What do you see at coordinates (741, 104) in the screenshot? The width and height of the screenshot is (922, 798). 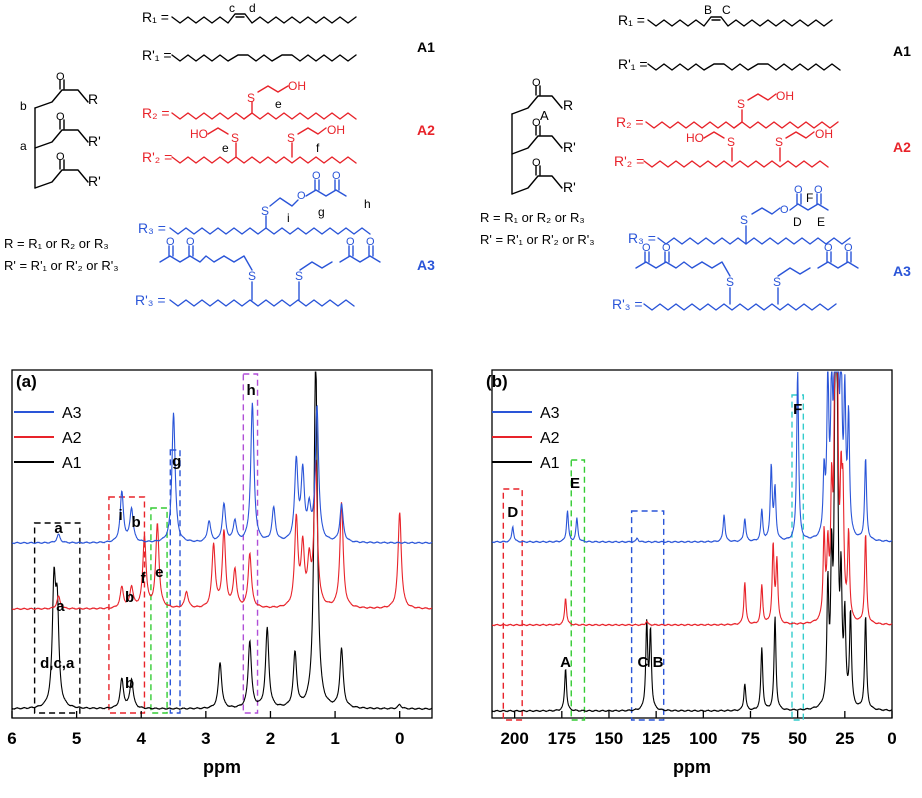 I see `scheme-right-s-1: S` at bounding box center [741, 104].